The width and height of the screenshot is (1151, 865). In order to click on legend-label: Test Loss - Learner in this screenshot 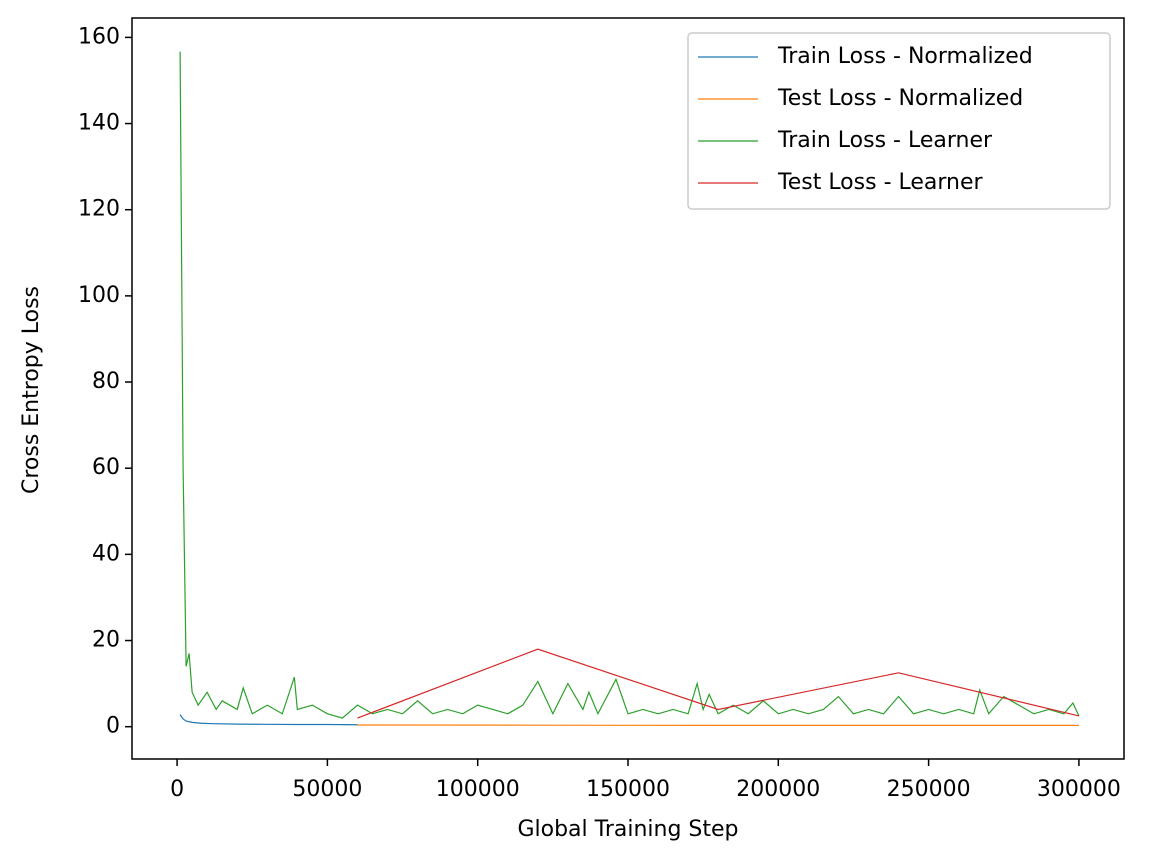, I will do `click(880, 182)`.